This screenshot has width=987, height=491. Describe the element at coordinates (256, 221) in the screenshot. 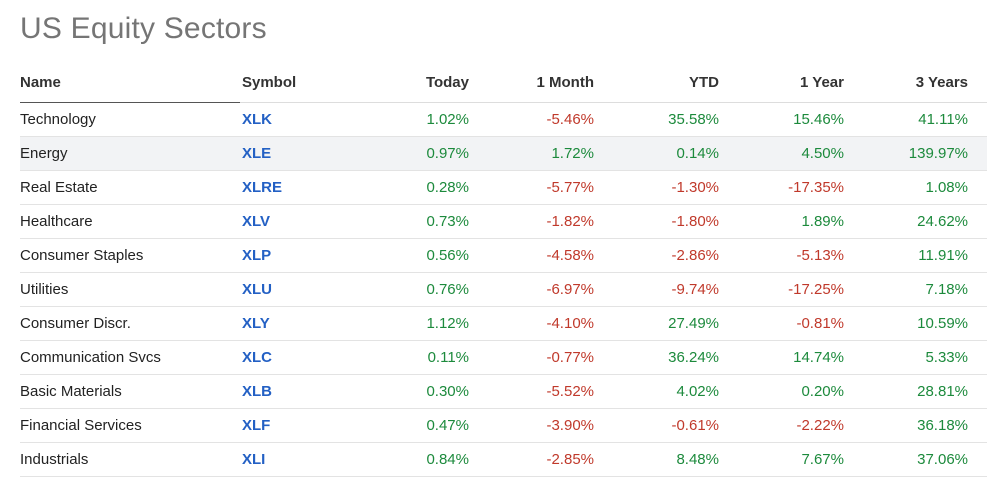

I see `symbol-link: XLV` at that location.